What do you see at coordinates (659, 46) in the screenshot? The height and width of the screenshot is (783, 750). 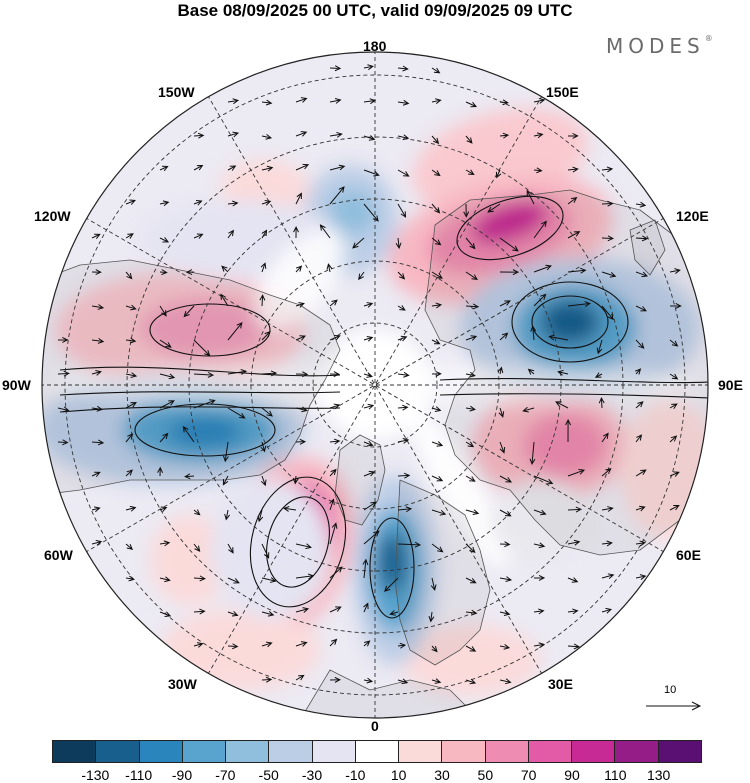 I see `modes-logo: MODES®` at bounding box center [659, 46].